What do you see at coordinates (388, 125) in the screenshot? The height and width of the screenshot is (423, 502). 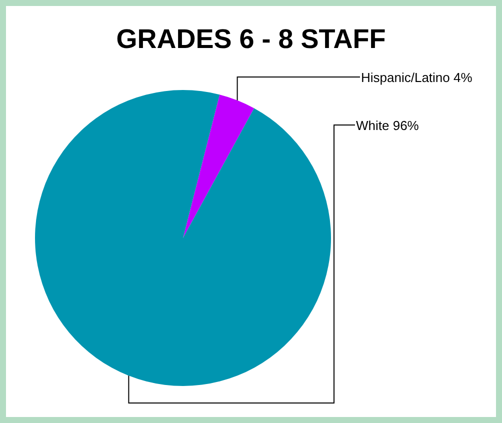 I see `slice-label: White 96%` at bounding box center [388, 125].